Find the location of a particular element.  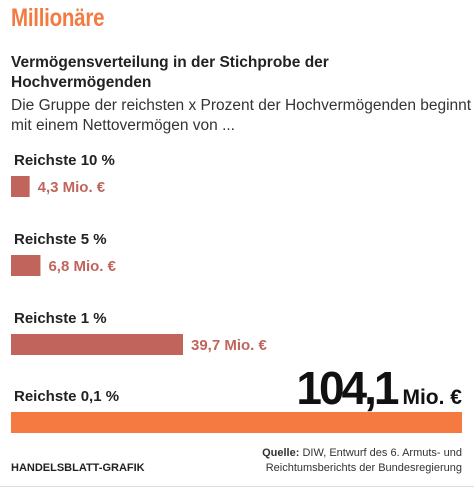

value-label: 4,3 Mio. € is located at coordinates (72, 187).